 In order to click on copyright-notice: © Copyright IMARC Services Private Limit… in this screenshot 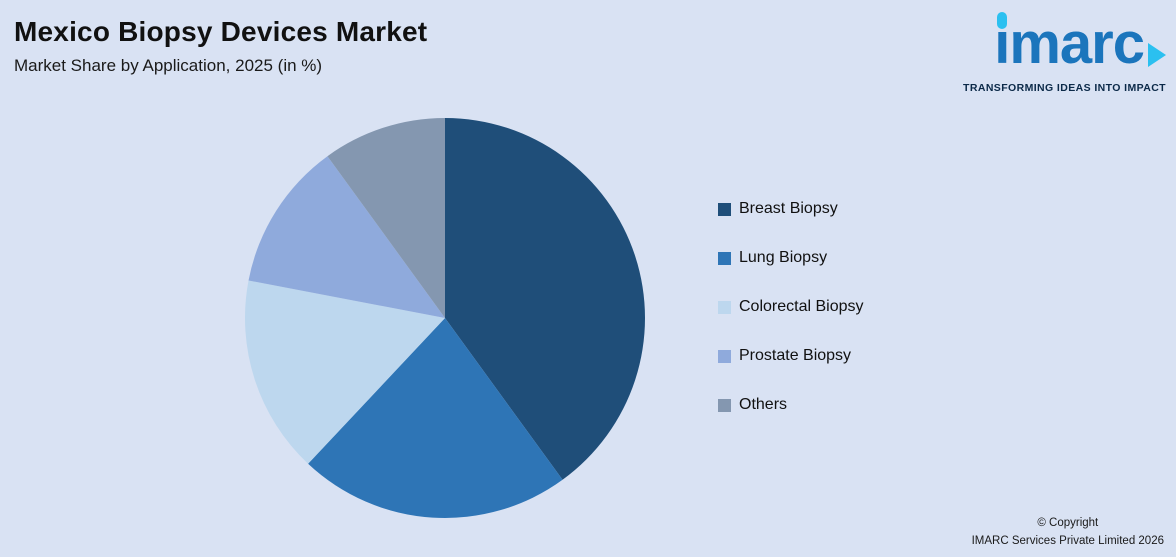, I will do `click(1068, 533)`.